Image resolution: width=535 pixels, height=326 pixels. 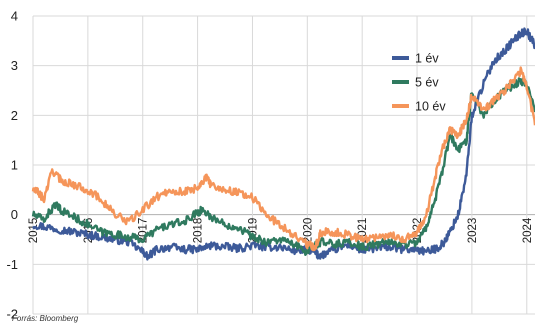 I want to click on y-tick-label: -1, so click(x=12, y=264).